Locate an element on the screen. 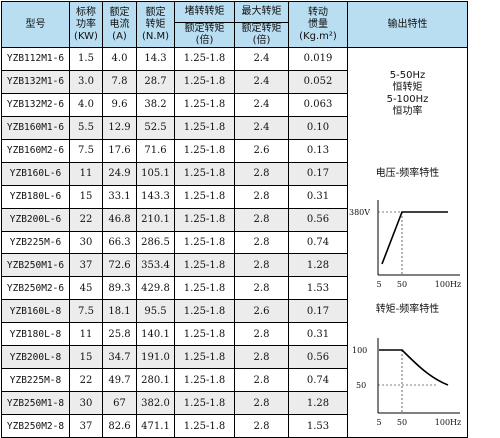 Image resolution: width=500 pixels, height=438 pixels. torque-x-tick-5: 5 is located at coordinates (378, 422).